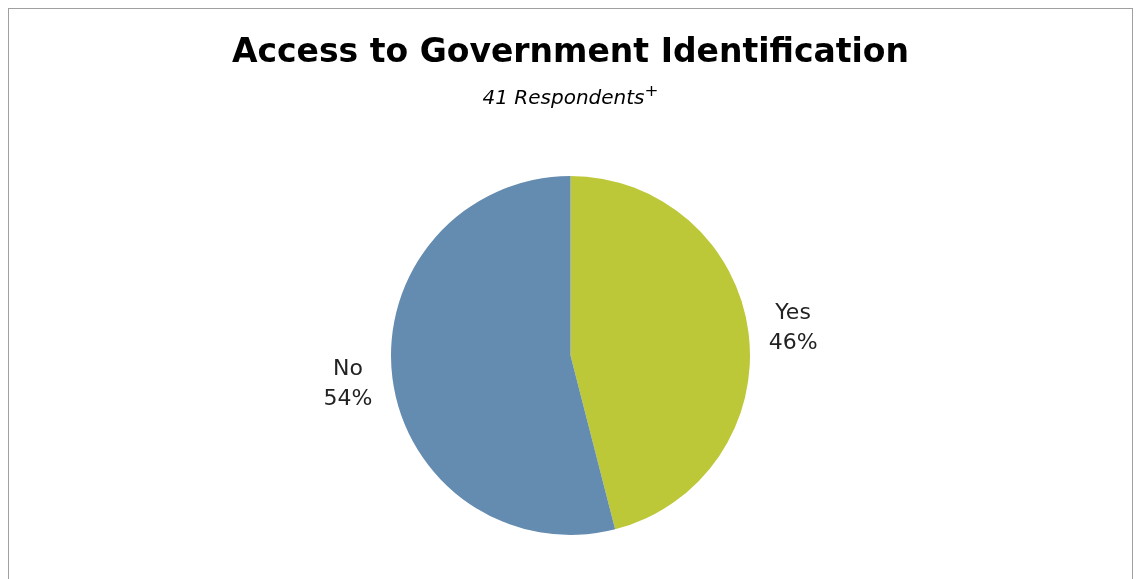 This screenshot has width=1141, height=579. I want to click on chart-subtitle: 41 Respondents$^{+}$, so click(570, 95).